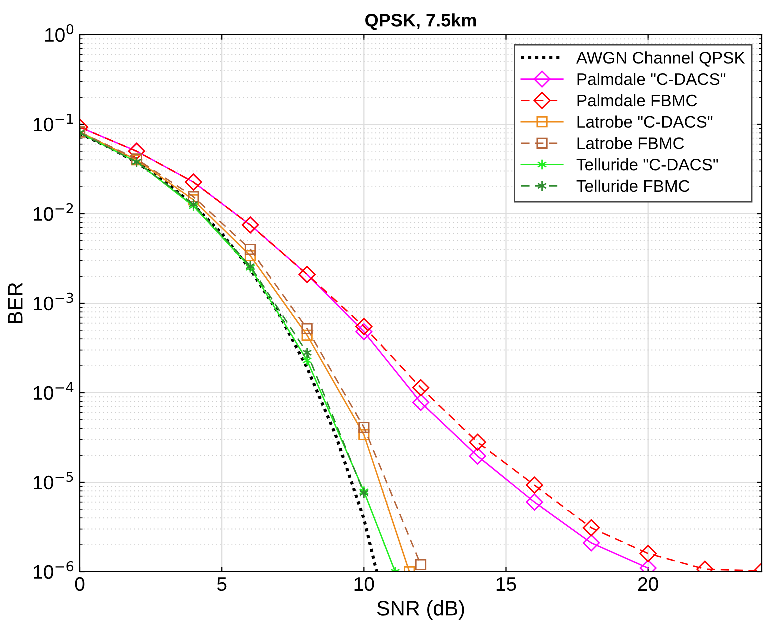 The image size is (766, 635). I want to click on x-tick-label: 0, so click(80, 584).